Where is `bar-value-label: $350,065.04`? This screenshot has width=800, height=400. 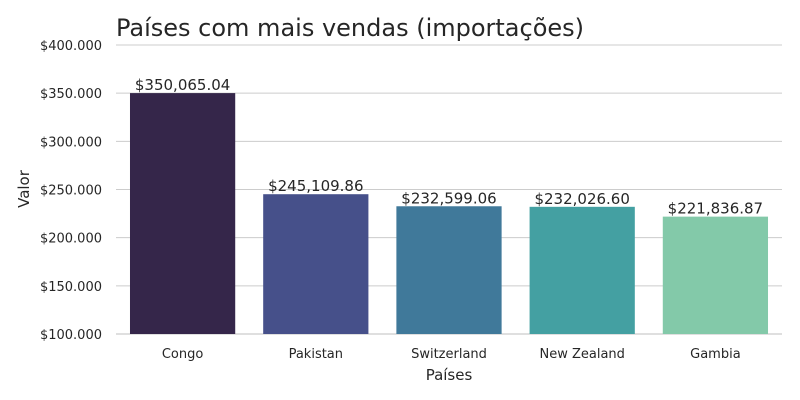 bar-value-label: $350,065.04 is located at coordinates (182, 85).